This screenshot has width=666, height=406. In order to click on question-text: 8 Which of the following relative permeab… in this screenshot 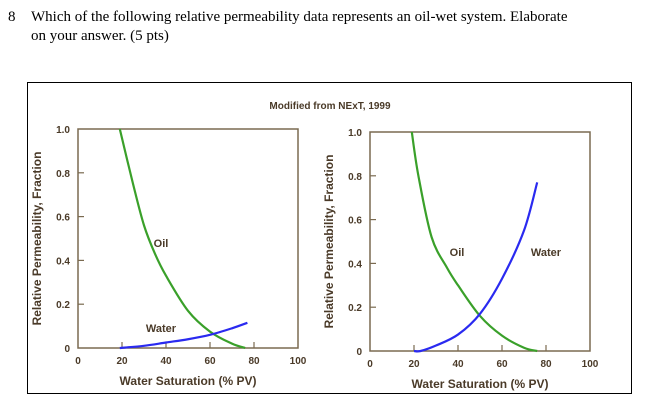, I will do `click(333, 27)`.